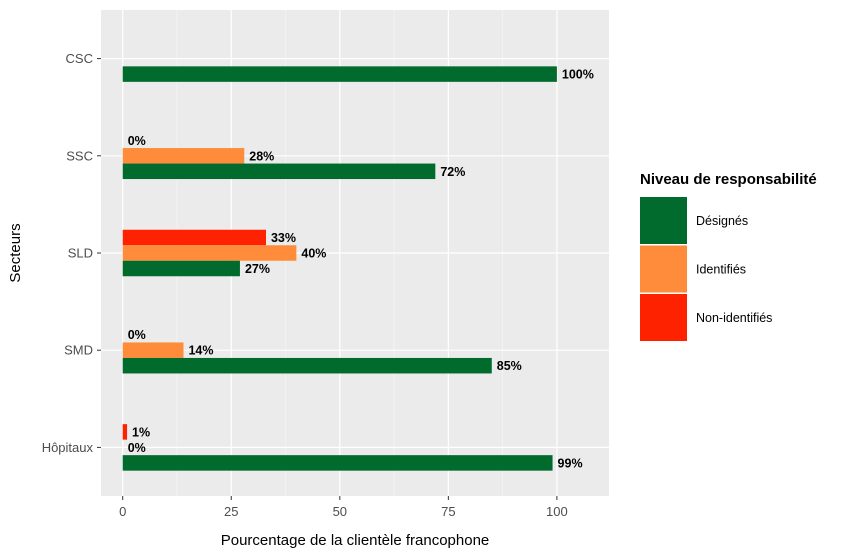 The height and width of the screenshot is (550, 856). I want to click on data-label: 33%, so click(283, 238).